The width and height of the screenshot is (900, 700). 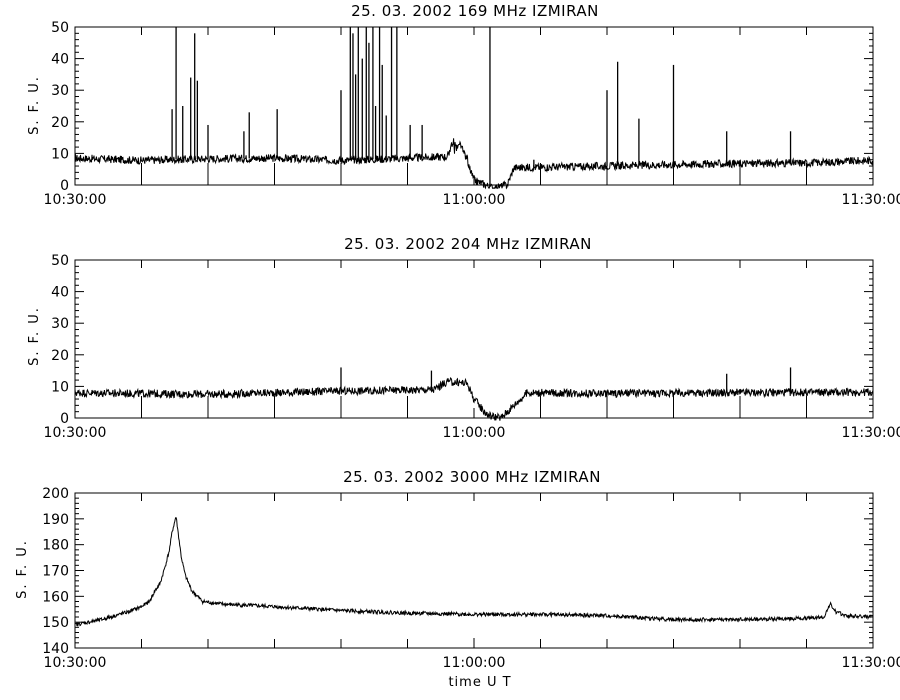 What do you see at coordinates (55, 546) in the screenshot?
I see `y-tick-label: 180` at bounding box center [55, 546].